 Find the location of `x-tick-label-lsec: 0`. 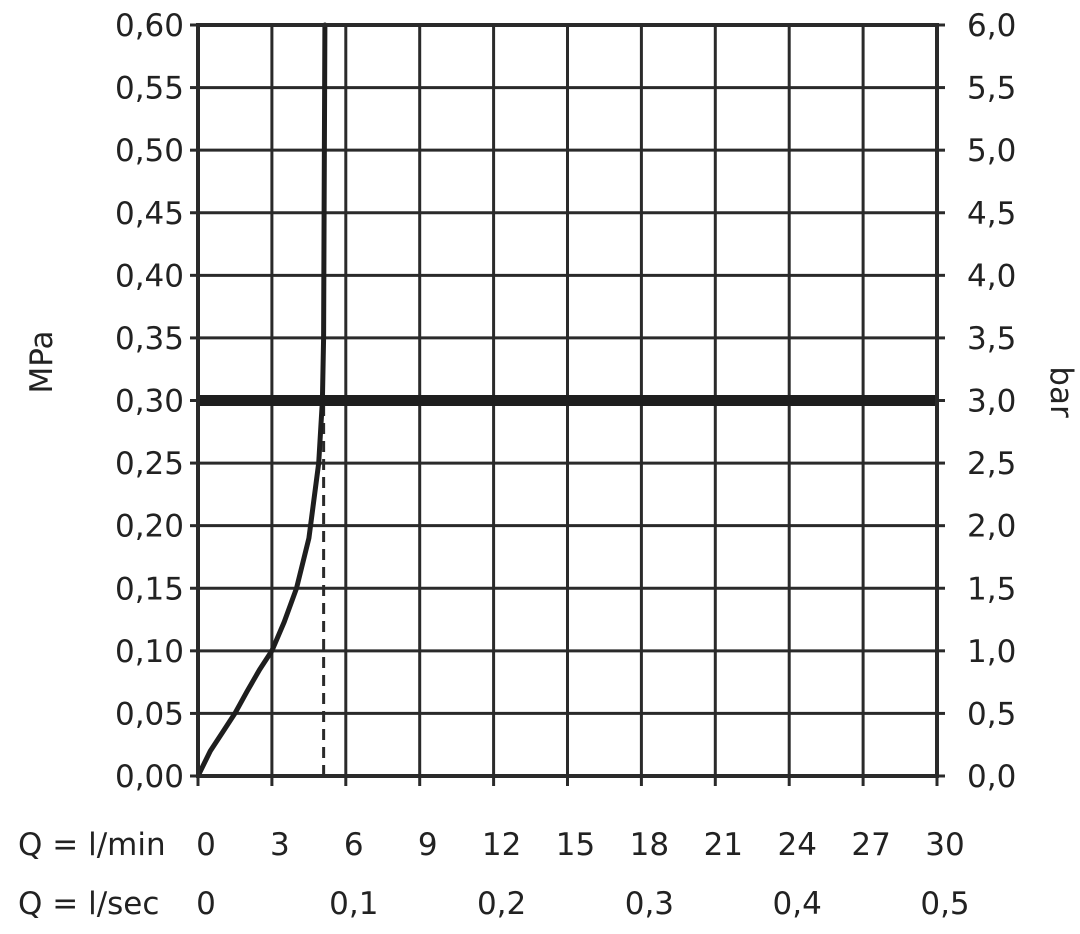

x-tick-label-lsec: 0 is located at coordinates (206, 904).